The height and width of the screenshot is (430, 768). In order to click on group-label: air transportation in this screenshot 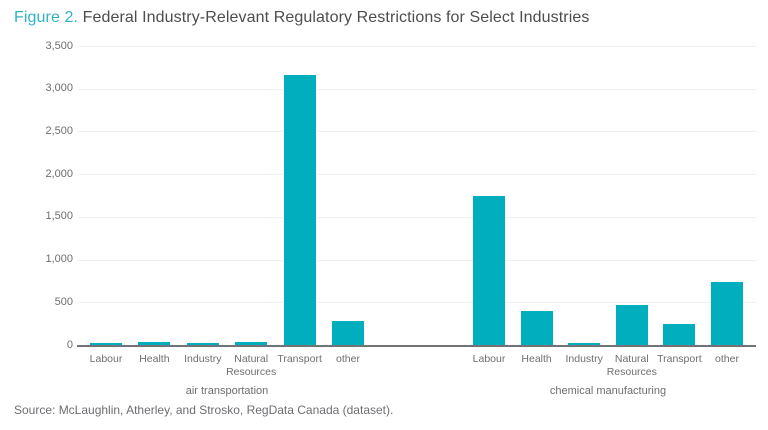, I will do `click(227, 391)`.